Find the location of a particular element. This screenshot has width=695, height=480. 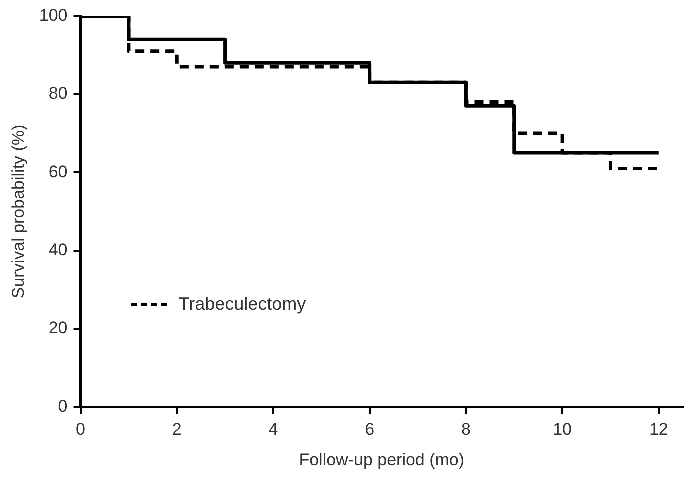

y-tick-label: 20 is located at coordinates (58, 328).